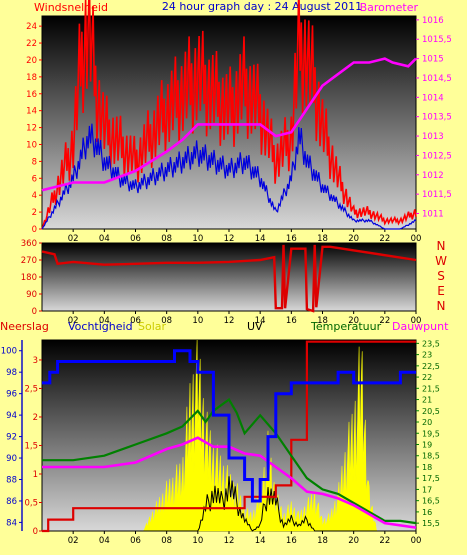  Describe the element at coordinates (31, 44) in the screenshot. I see `wind-y-tick-label: 22` at that location.